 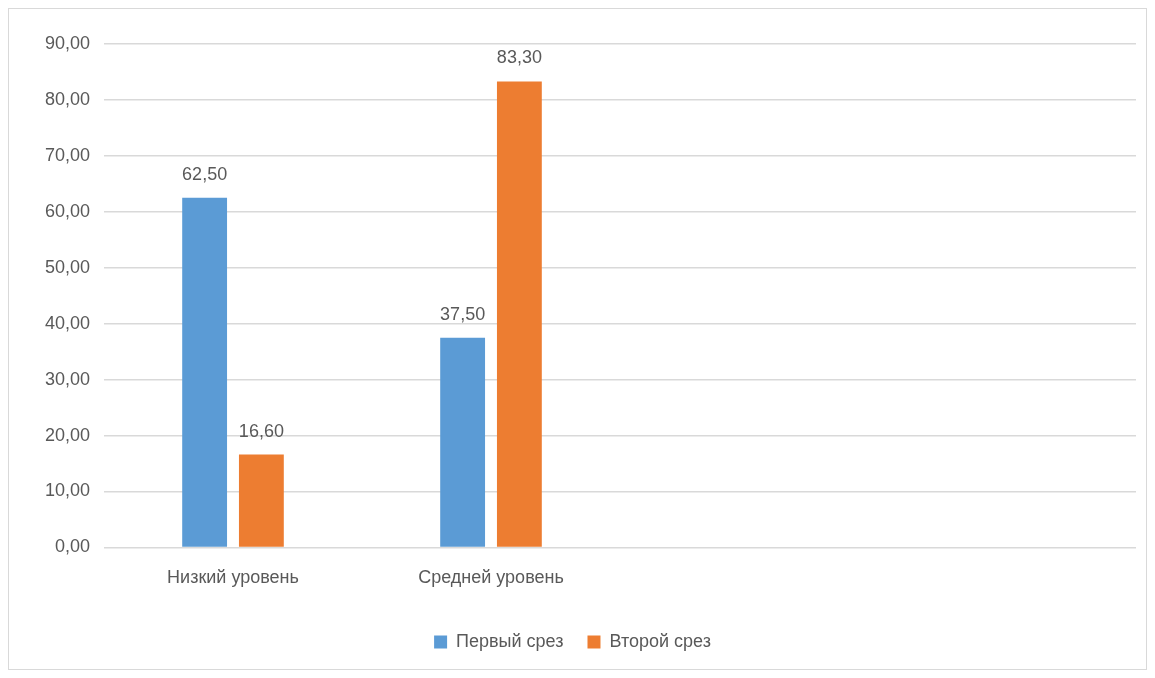 What do you see at coordinates (67, 154) in the screenshot?
I see `y-tick-label: 70,00` at bounding box center [67, 154].